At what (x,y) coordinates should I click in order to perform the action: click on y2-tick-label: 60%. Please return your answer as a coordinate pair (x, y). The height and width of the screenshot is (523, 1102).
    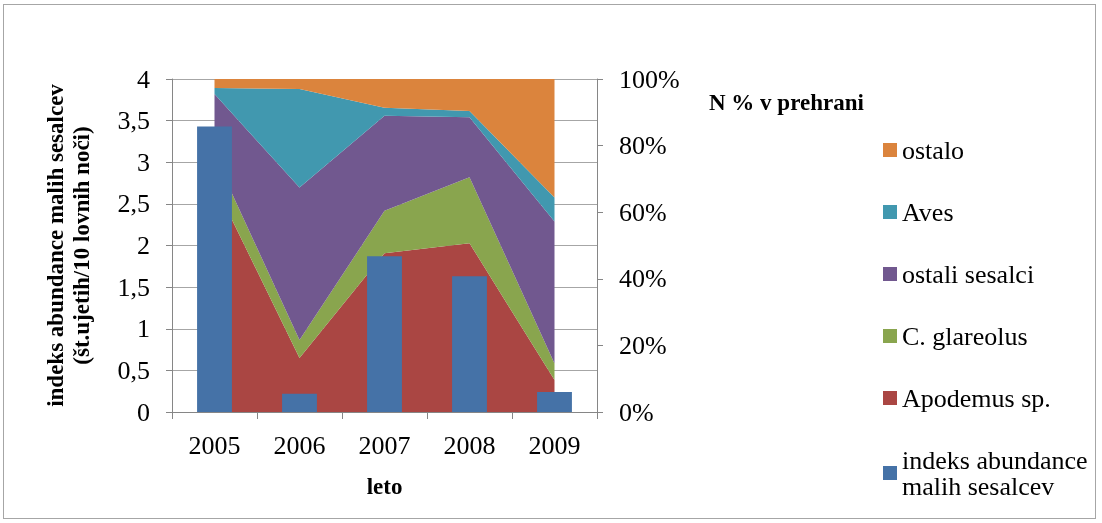
    Looking at the image, I should click on (643, 212).